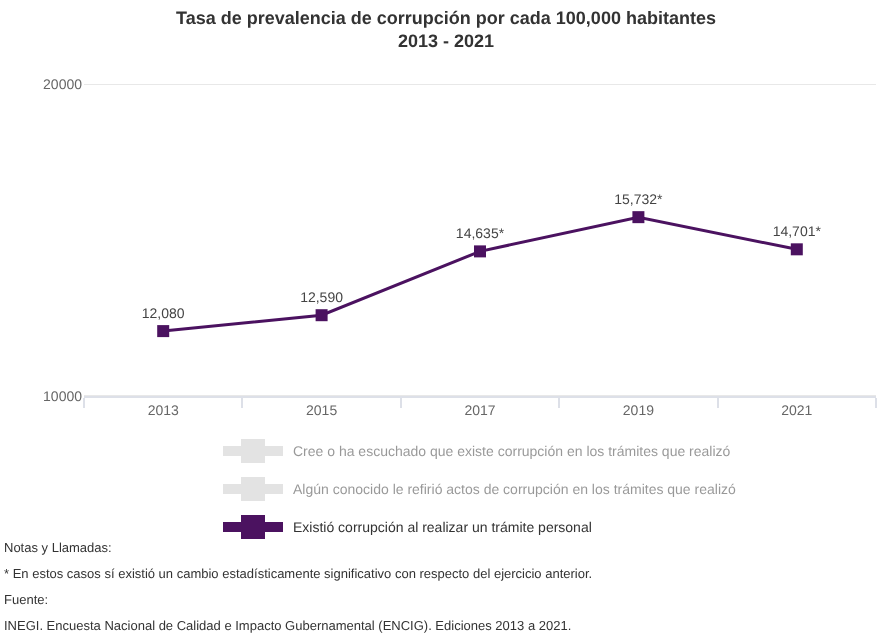 This screenshot has width=892, height=640. What do you see at coordinates (446, 30) in the screenshot?
I see `chart-title: Tasa de prevalencia de corrupción por cada 100,000 habitantes 2013 - 2021` at bounding box center [446, 30].